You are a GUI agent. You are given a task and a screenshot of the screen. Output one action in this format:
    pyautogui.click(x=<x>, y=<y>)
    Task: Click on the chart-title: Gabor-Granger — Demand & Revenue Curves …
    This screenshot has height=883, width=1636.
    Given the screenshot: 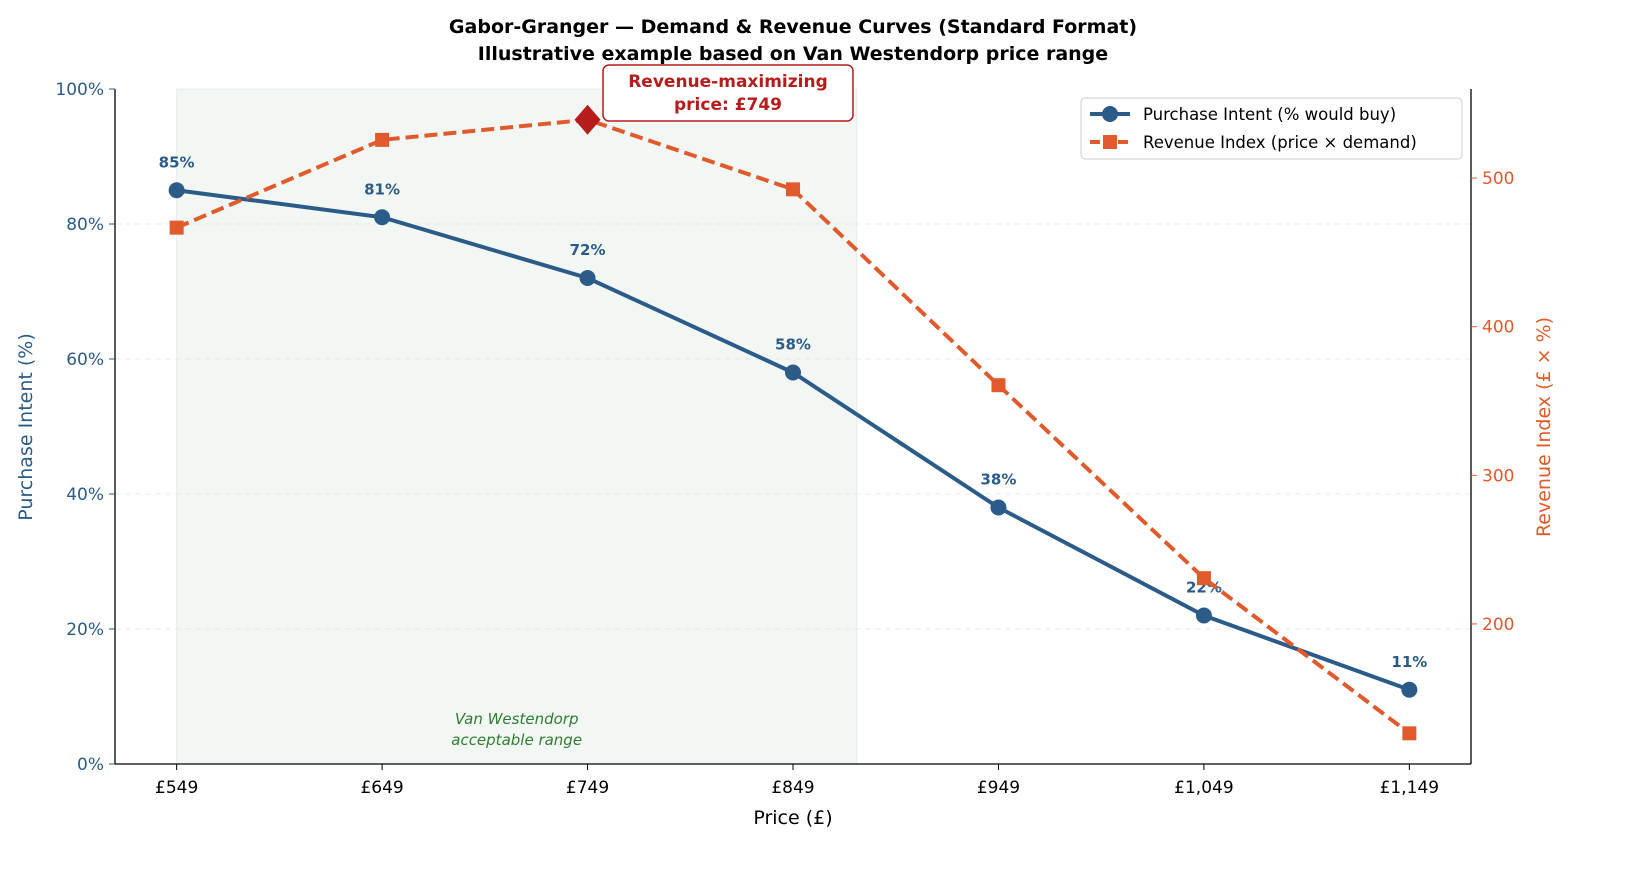 What is the action you would take?
    pyautogui.click(x=793, y=27)
    